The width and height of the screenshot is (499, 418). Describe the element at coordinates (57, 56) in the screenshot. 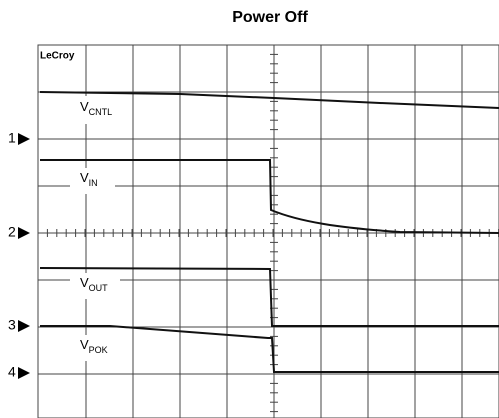

I see `brand-logo: LeCroy` at that location.